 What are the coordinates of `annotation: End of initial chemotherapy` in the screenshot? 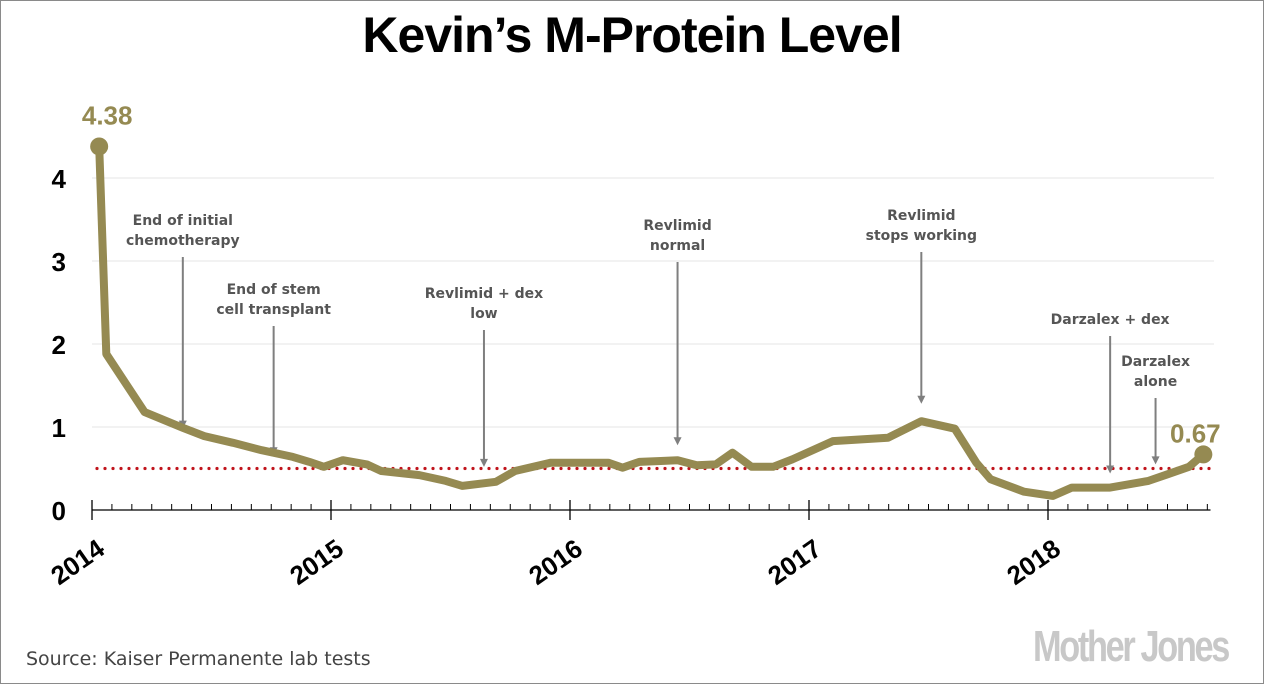 It's located at (183, 321).